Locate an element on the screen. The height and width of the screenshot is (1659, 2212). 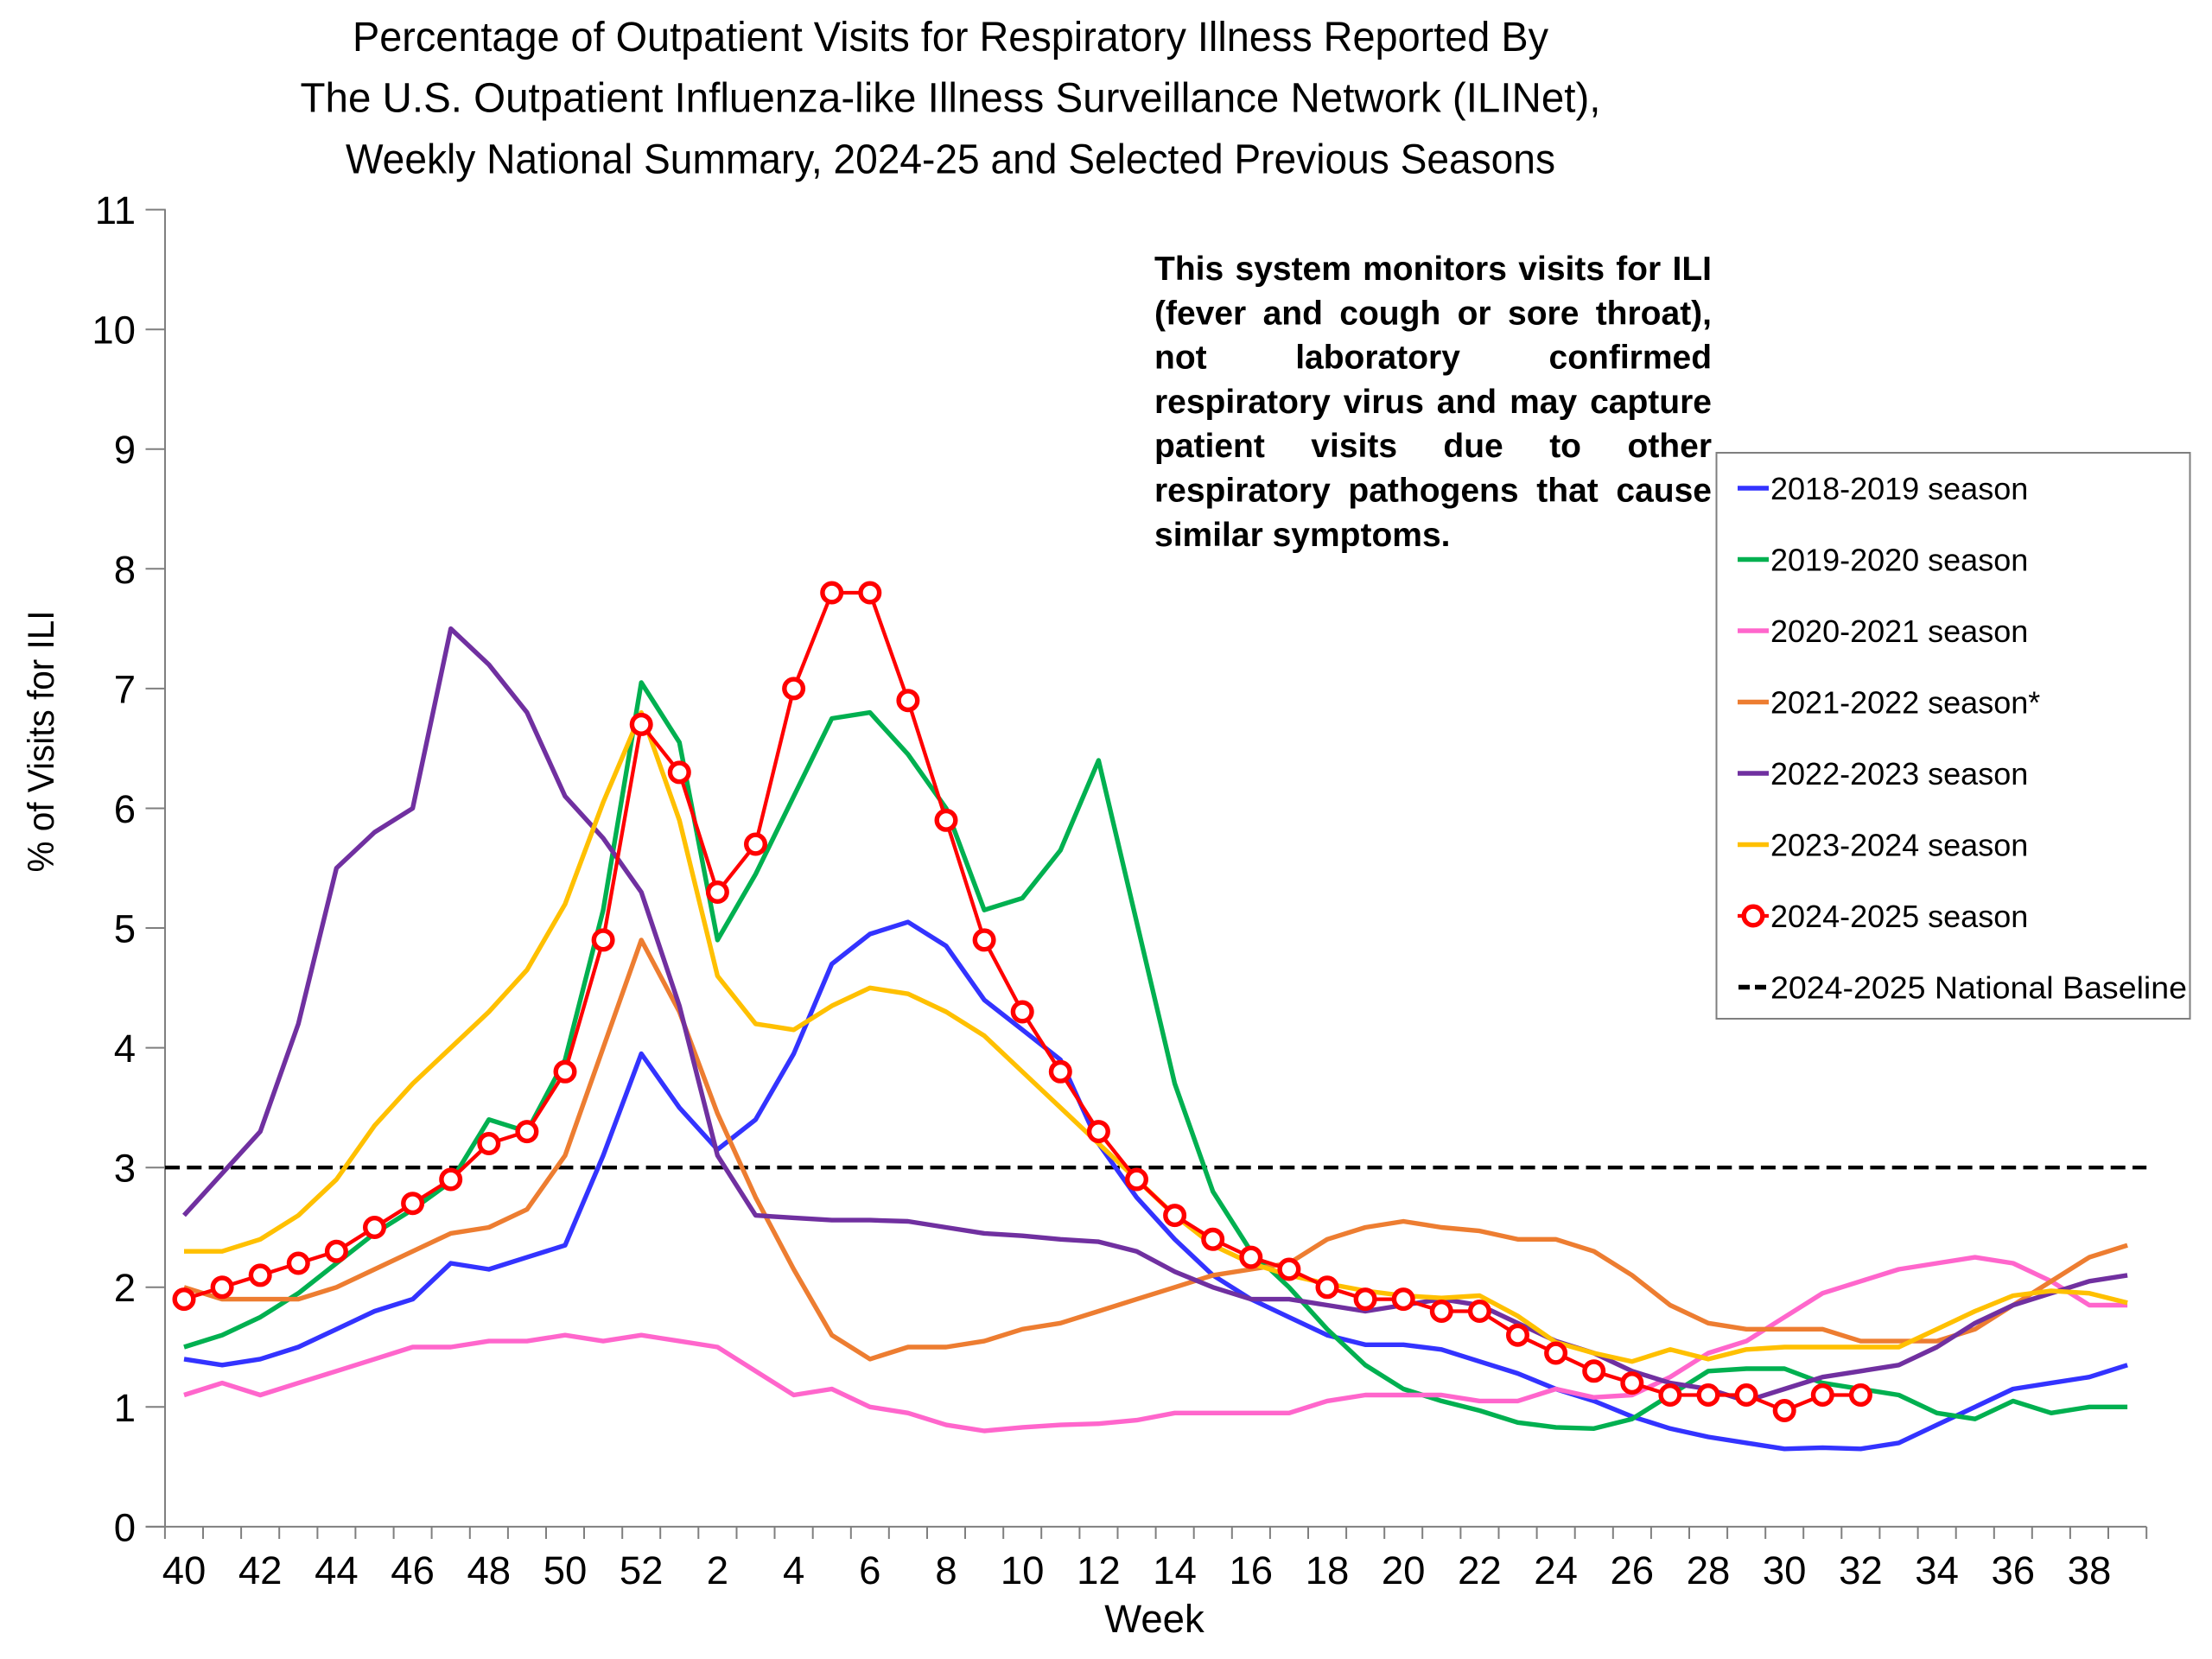
svg-text: 2024-2025 National Baseline is located at coordinates (1978, 988).